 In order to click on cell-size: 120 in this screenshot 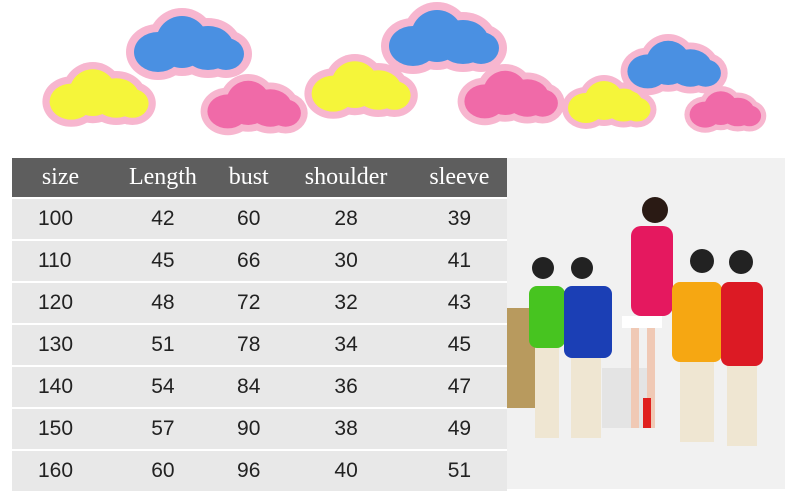, I will do `click(60, 302)`.